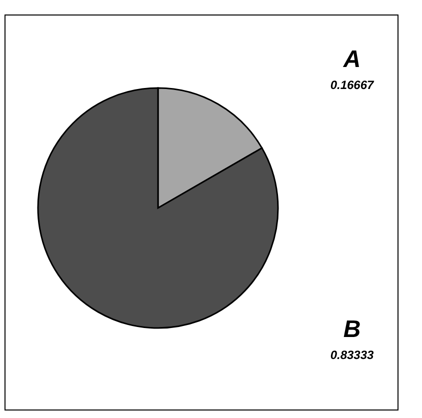  Describe the element at coordinates (352, 355) in the screenshot. I see `data-label: 0.83333` at that location.